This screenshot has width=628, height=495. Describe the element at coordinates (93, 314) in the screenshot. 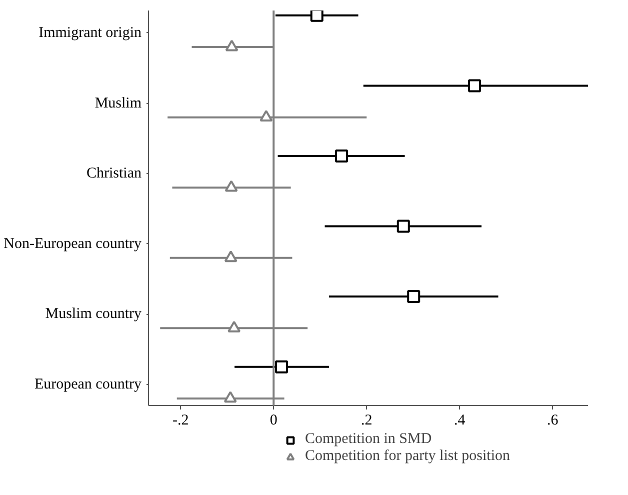

I see `y-tick-label: Muslim country` at that location.